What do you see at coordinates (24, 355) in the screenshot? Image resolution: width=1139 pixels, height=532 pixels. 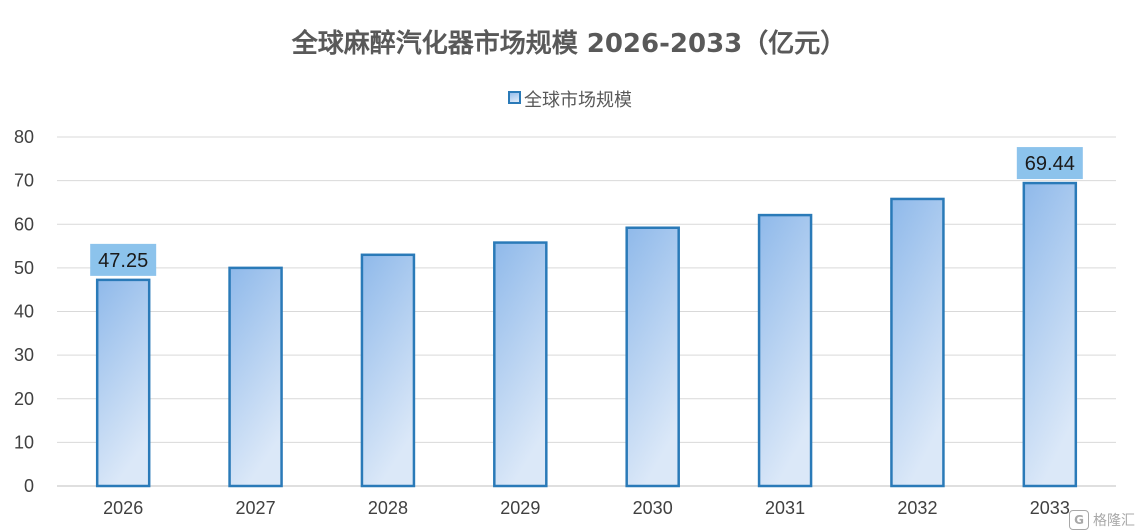 I see `y-tick-label: 30` at bounding box center [24, 355].